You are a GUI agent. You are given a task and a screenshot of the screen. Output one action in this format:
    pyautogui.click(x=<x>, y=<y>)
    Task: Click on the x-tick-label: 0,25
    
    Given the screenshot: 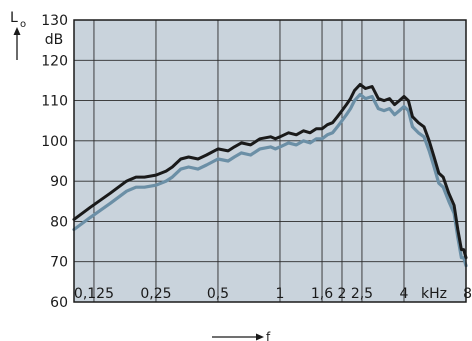 What is the action you would take?
    pyautogui.click(x=155, y=294)
    